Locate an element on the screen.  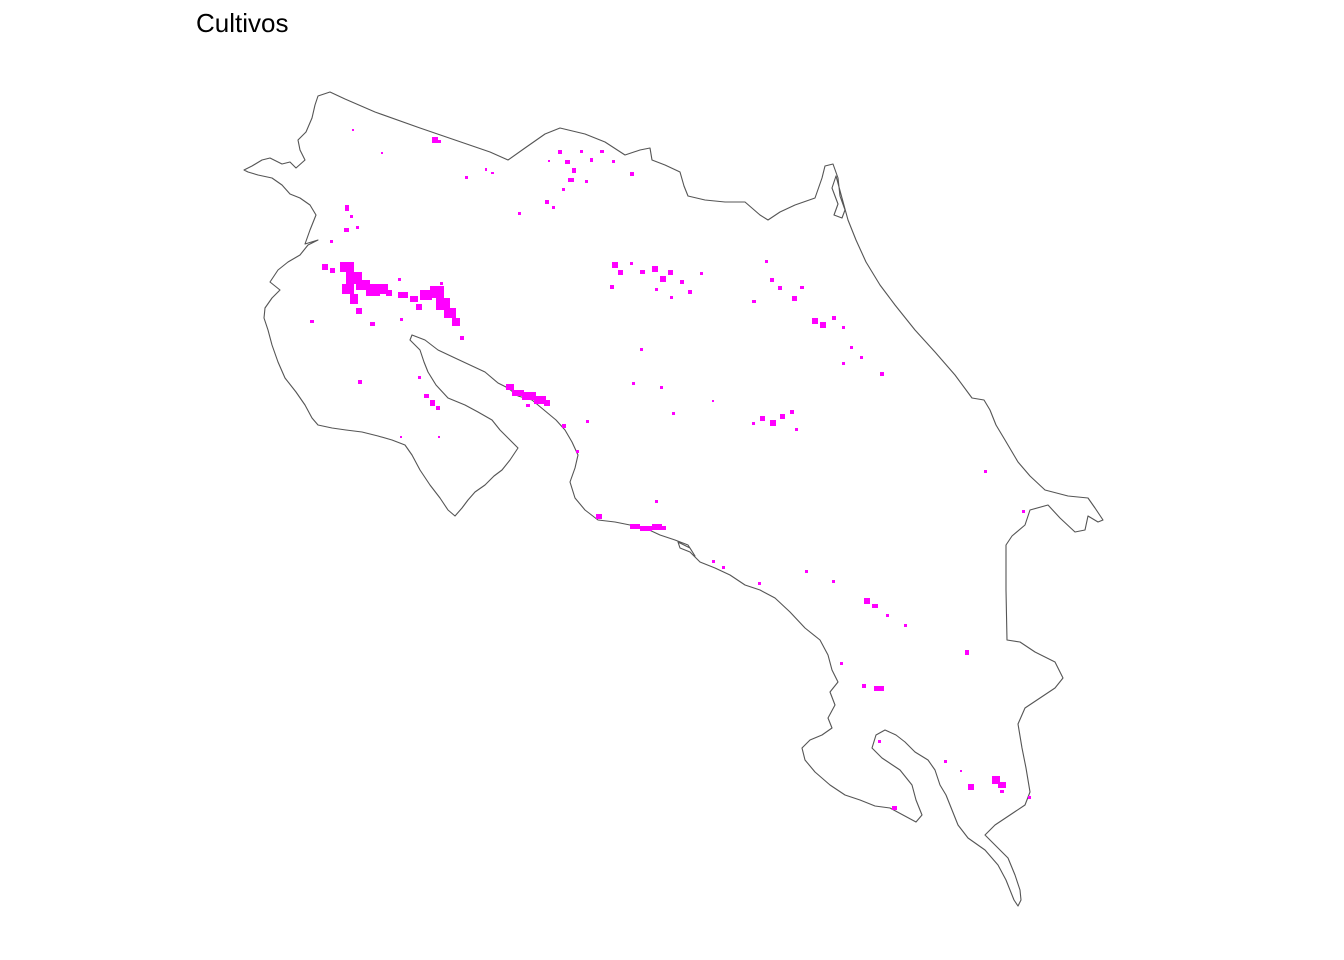
map-title: Cultivos is located at coordinates (242, 23).